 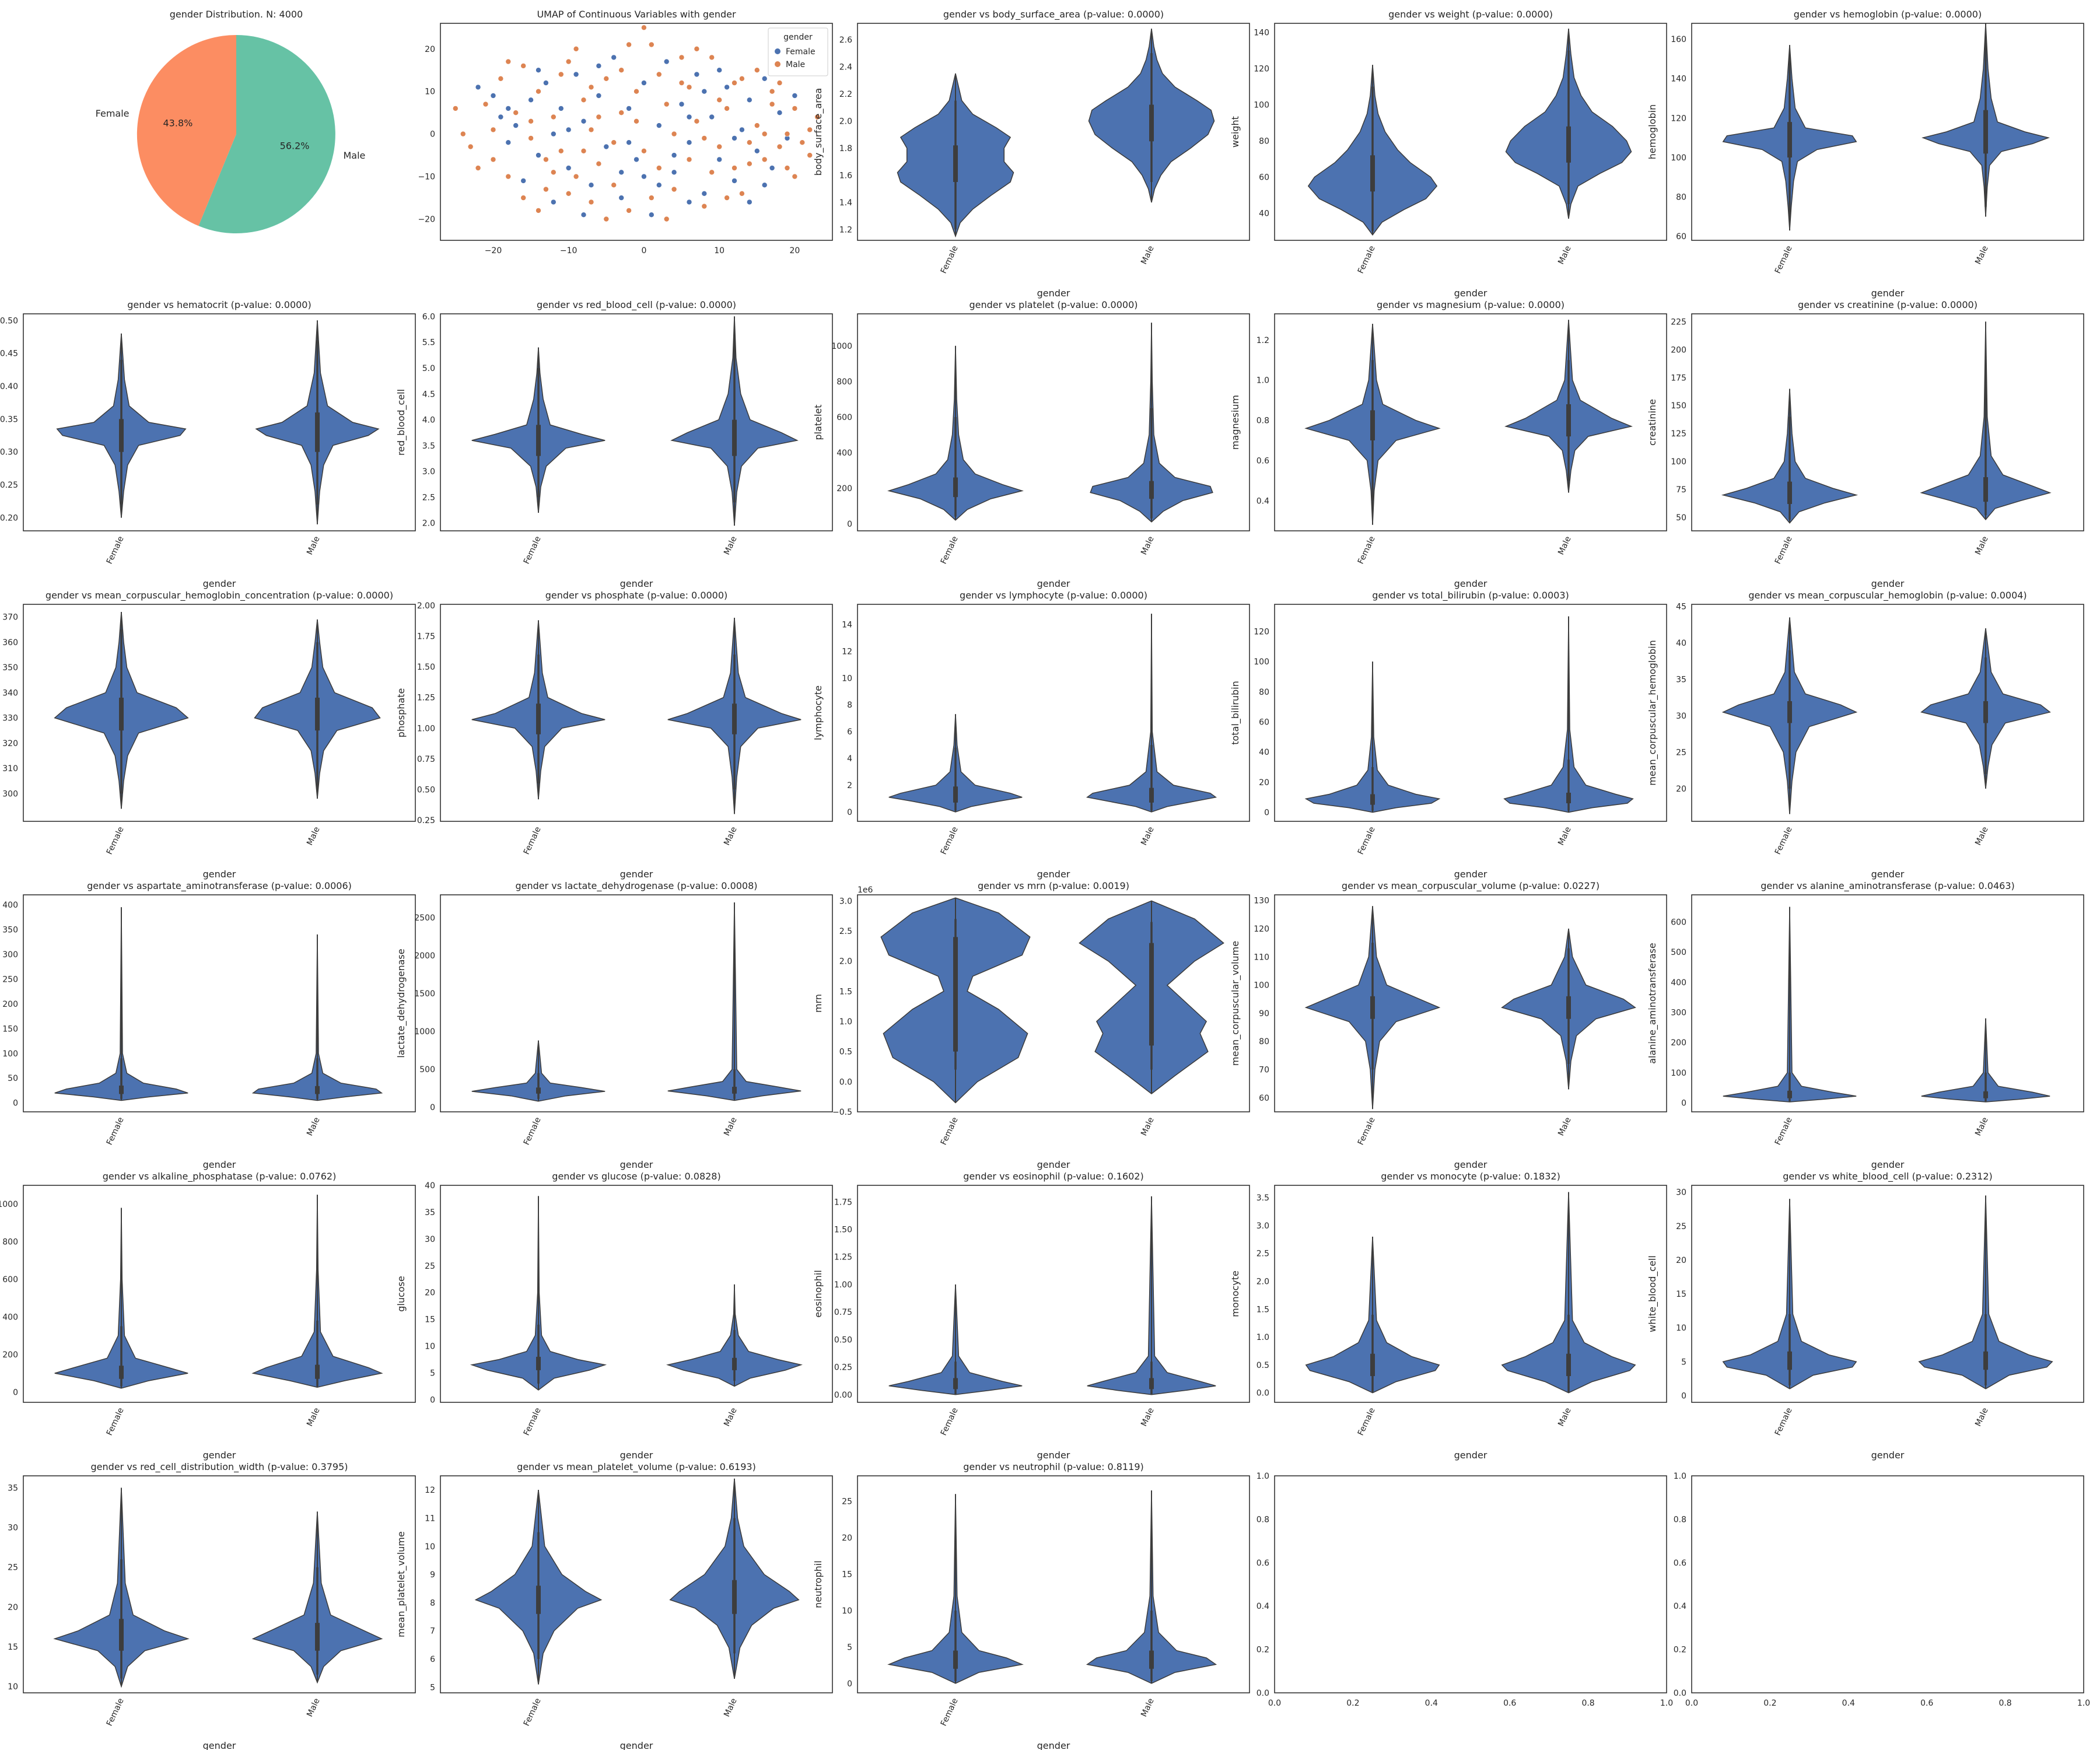 I want to click on pie-slice-label: Female, so click(x=113, y=113).